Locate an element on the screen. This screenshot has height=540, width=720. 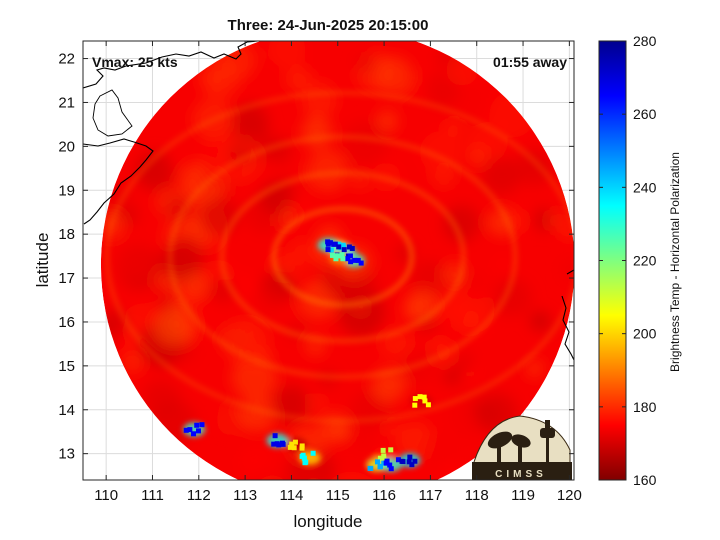
y-tick-label-19: 19 is located at coordinates (66, 190).